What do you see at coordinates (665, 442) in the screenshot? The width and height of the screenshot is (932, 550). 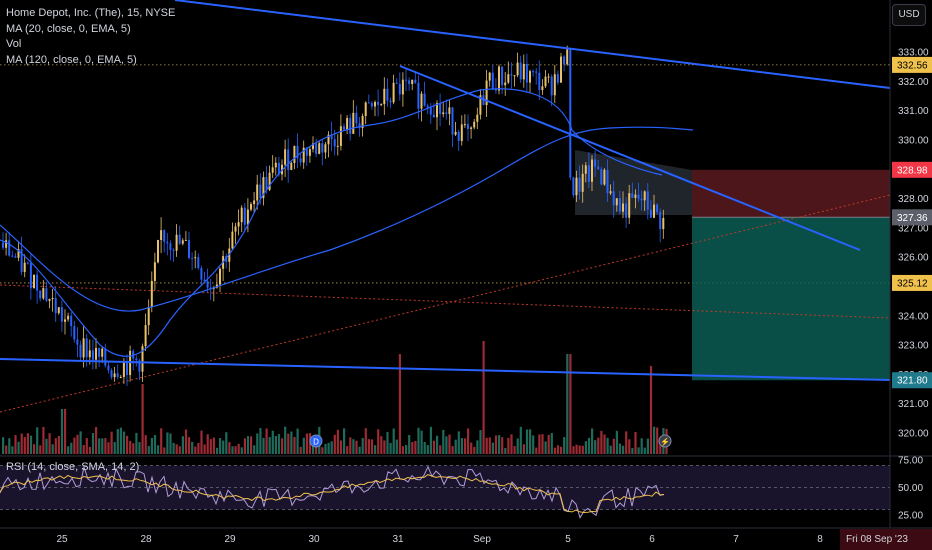 I see `event-marker-label: ⚡` at bounding box center [665, 442].